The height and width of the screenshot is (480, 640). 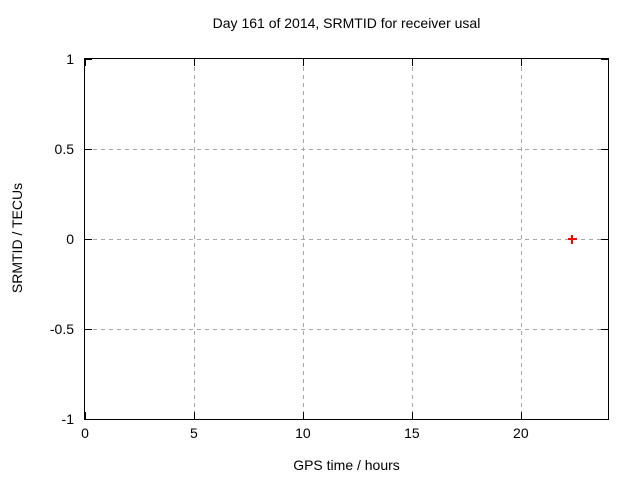 What do you see at coordinates (70, 59) in the screenshot?
I see `y-tick-label: 1` at bounding box center [70, 59].